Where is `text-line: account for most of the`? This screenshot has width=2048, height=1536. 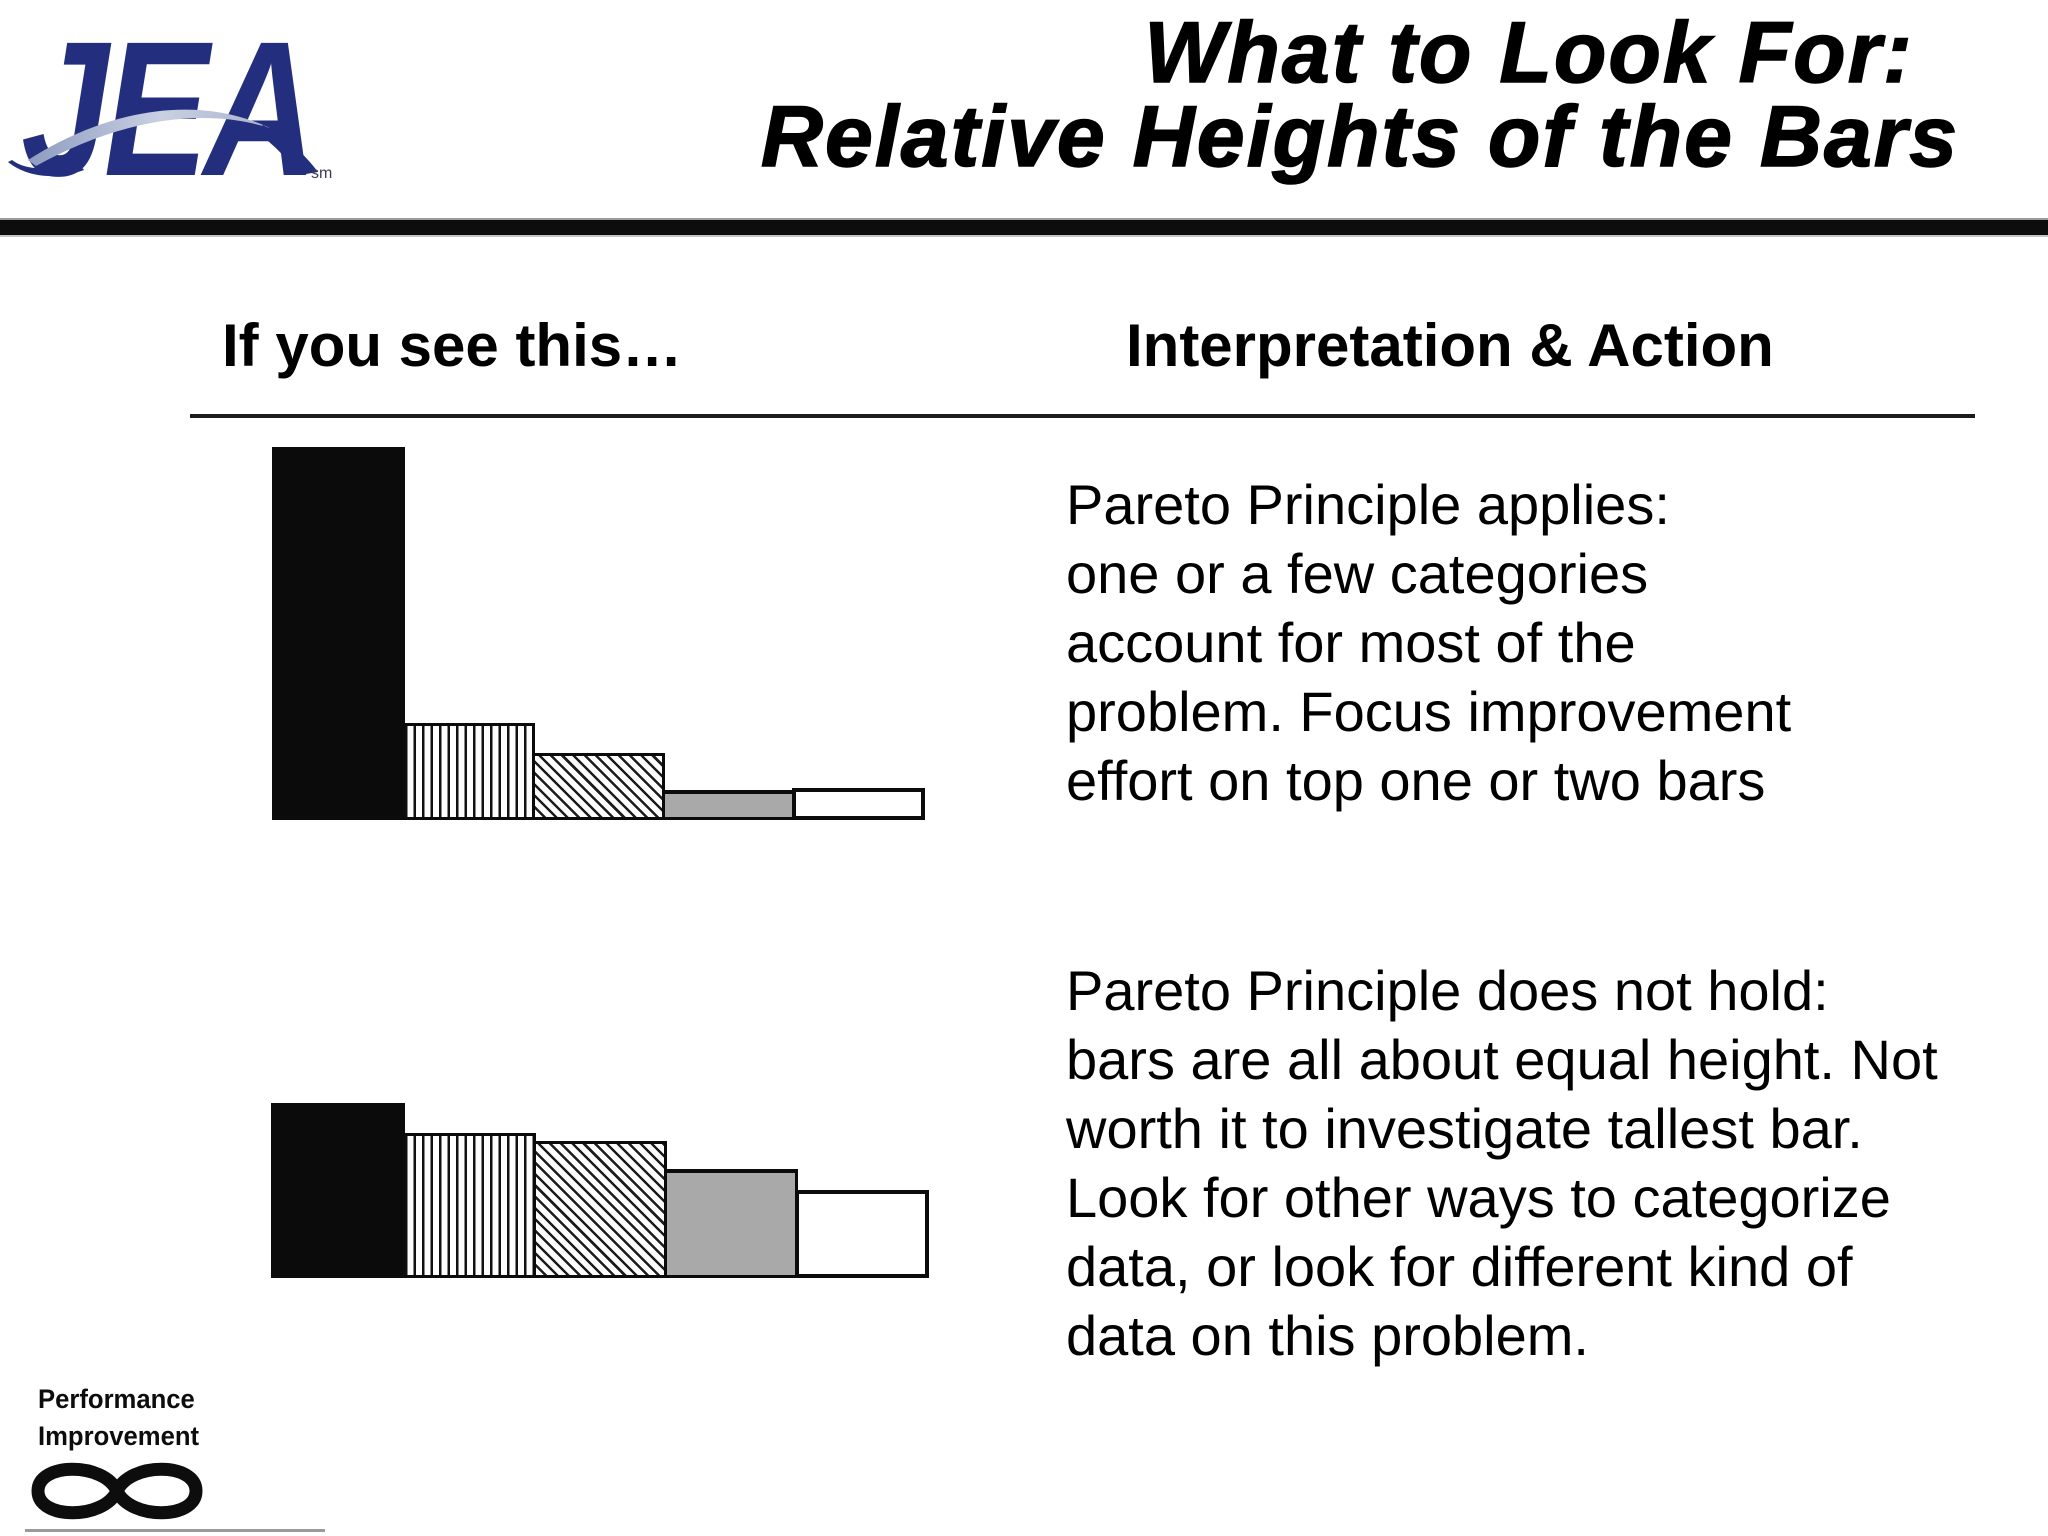 text-line: account for most of the is located at coordinates (1351, 642).